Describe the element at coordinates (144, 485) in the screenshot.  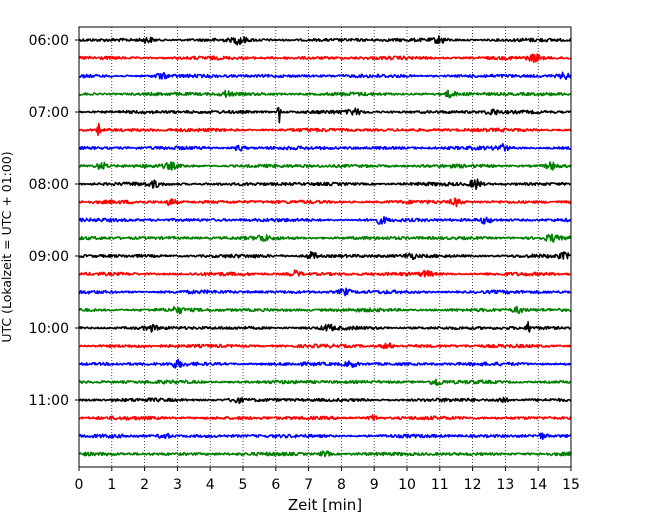
I see `x-tick-label: 2` at that location.